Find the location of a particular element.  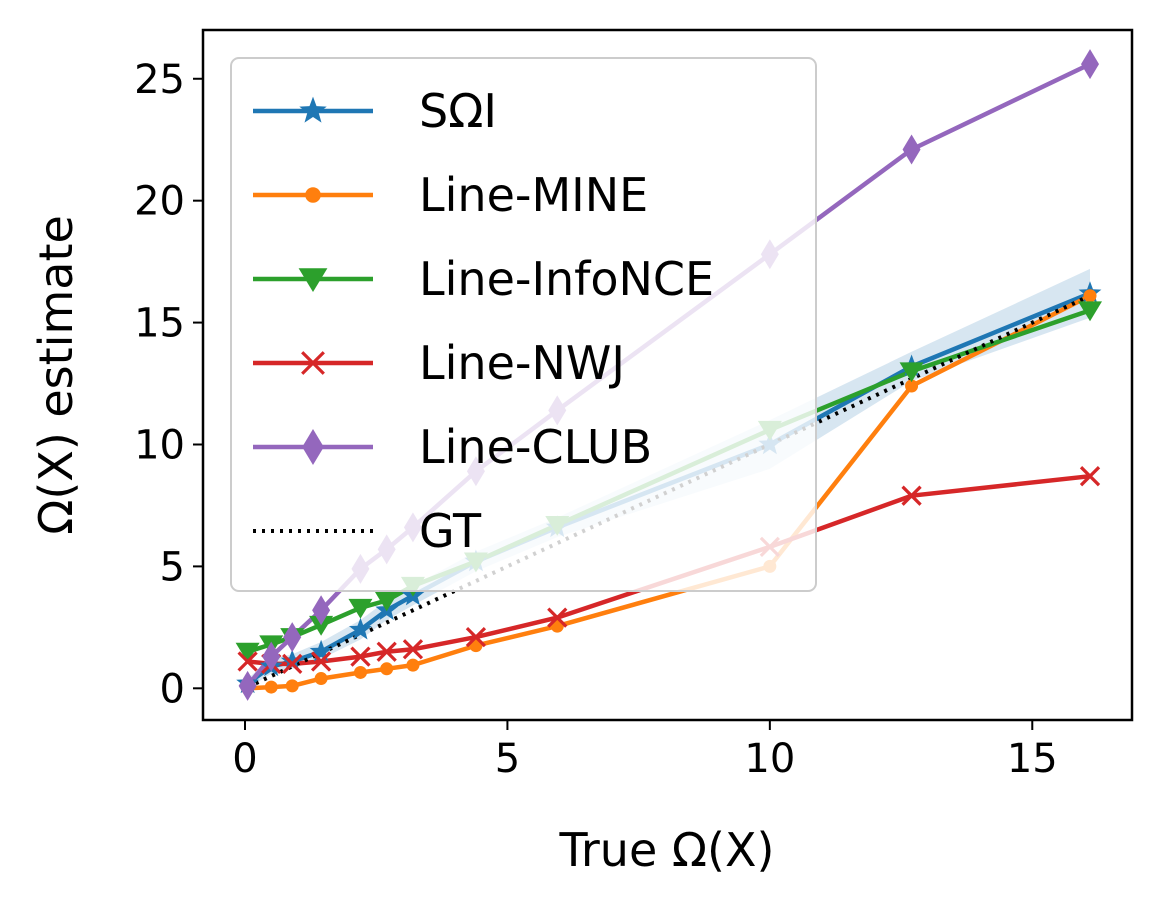

legend-item-line-club: Line-CLUB is located at coordinates (452, 447).